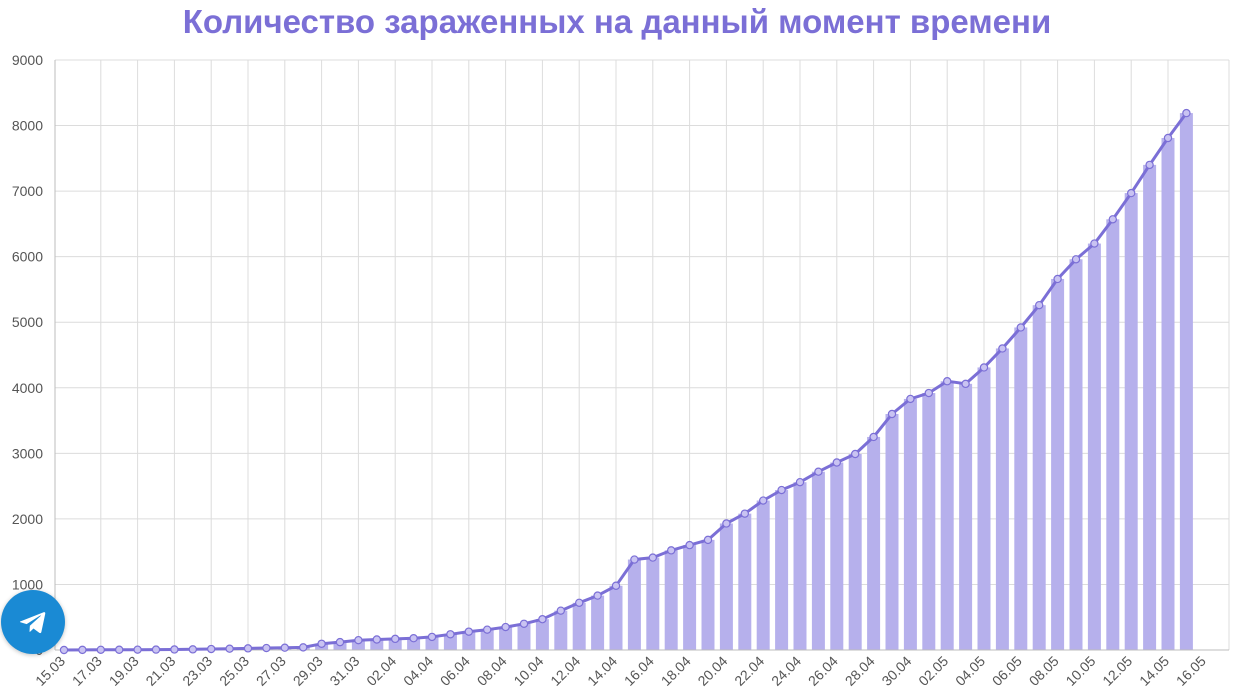 The height and width of the screenshot is (700, 1234). I want to click on x-tick-label: 06.04, so click(455, 671).